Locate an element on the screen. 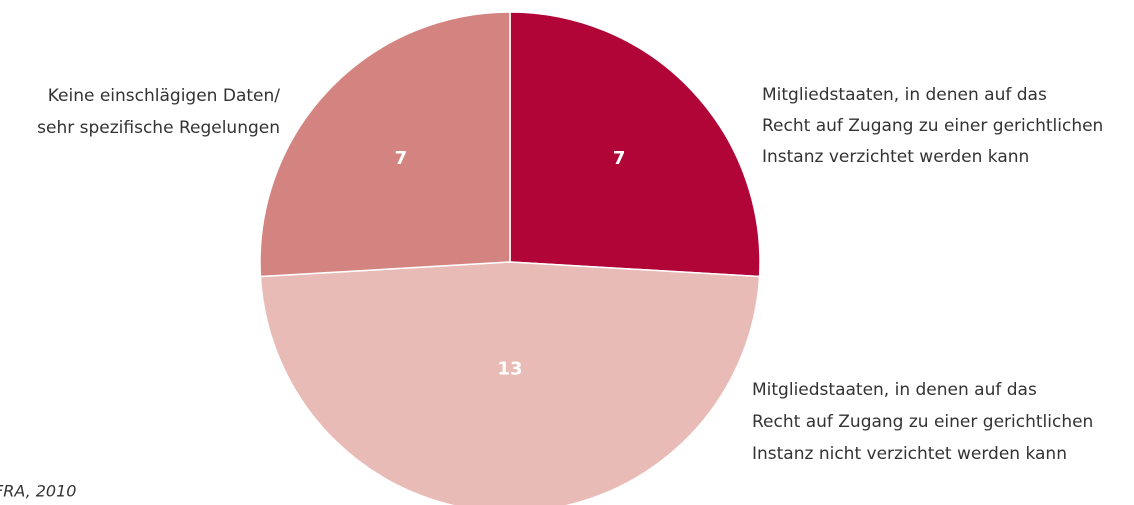 This screenshot has height=505, width=1134. value-label: 13 is located at coordinates (509, 369).